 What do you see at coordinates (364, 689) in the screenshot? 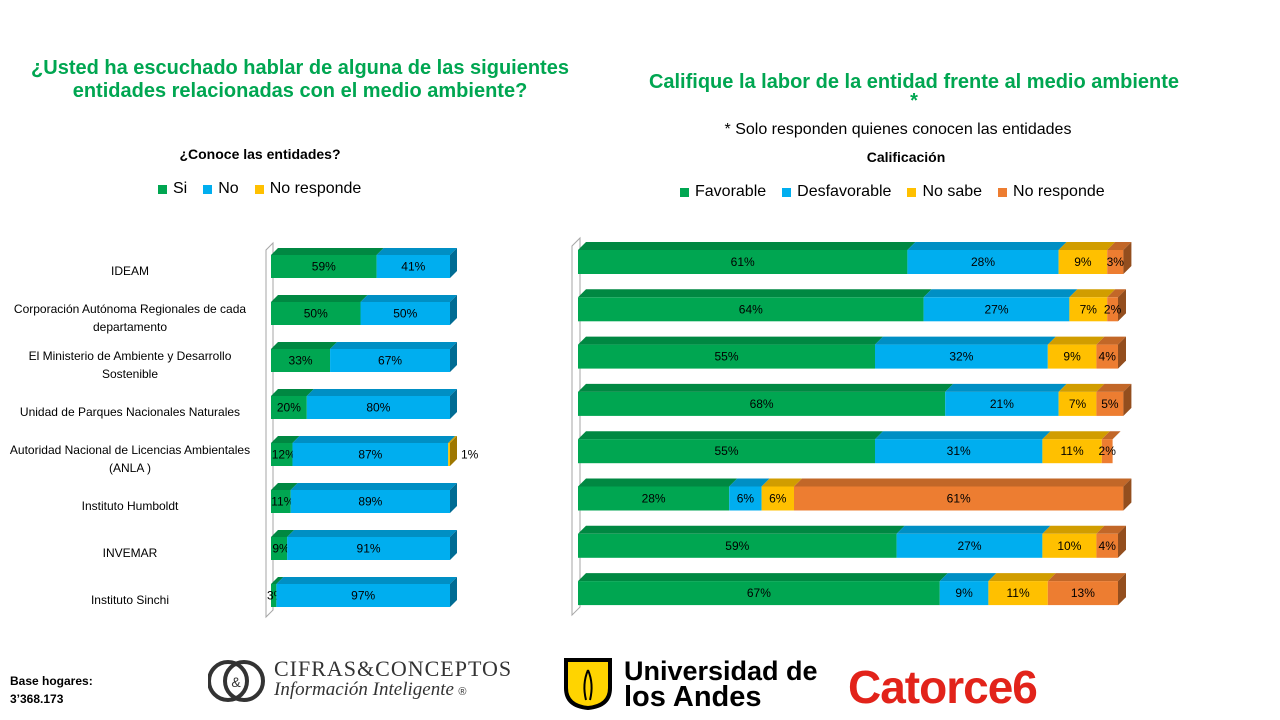
I see `cifras-sub: Información Inteligente` at bounding box center [364, 689].